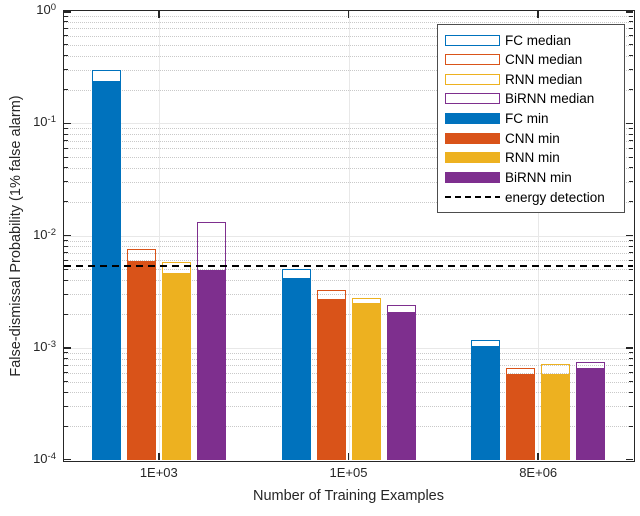  Describe the element at coordinates (44, 458) in the screenshot. I see `y-tick-label: 10⁻⁴` at that location.